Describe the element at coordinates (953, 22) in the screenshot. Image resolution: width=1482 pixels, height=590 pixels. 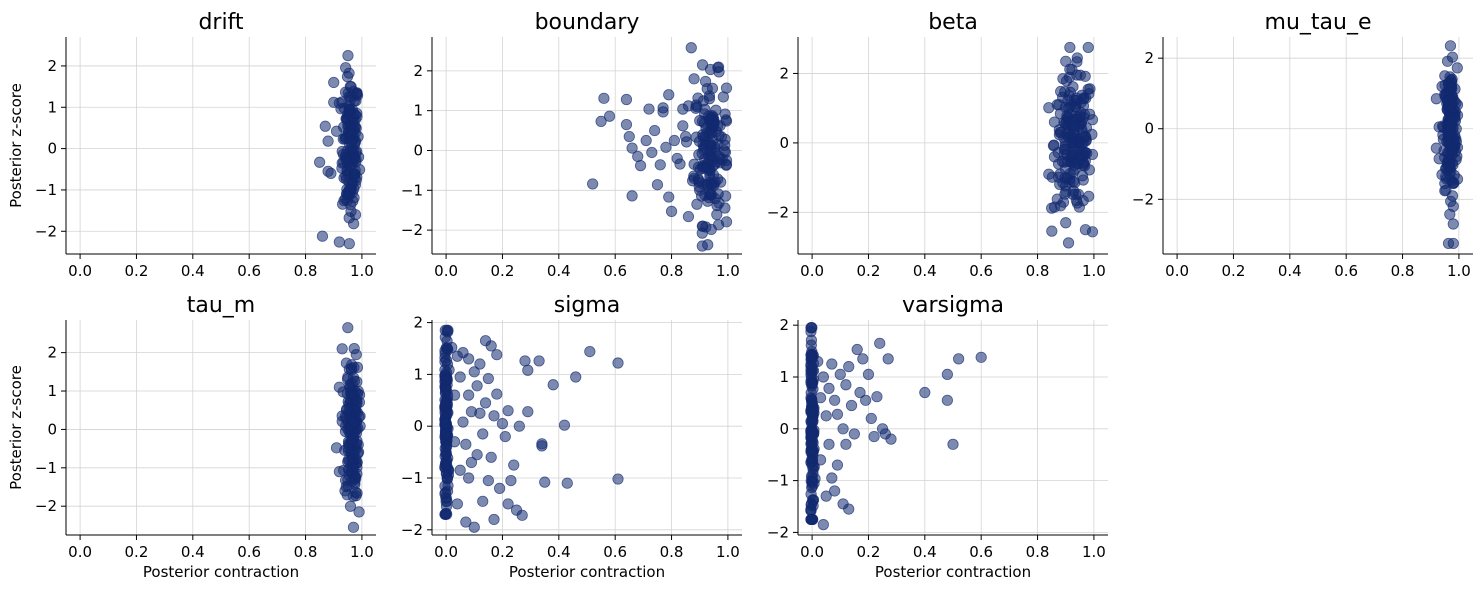
I see `panel-title: beta` at that location.